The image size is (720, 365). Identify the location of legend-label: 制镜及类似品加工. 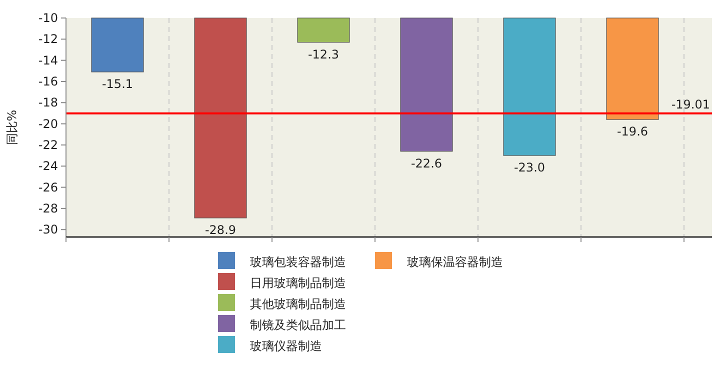
(298, 325).